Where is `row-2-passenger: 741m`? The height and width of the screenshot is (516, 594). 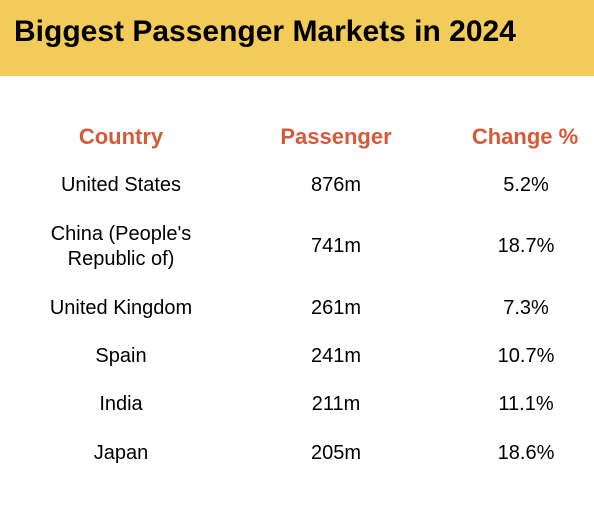 row-2-passenger: 741m is located at coordinates (336, 246).